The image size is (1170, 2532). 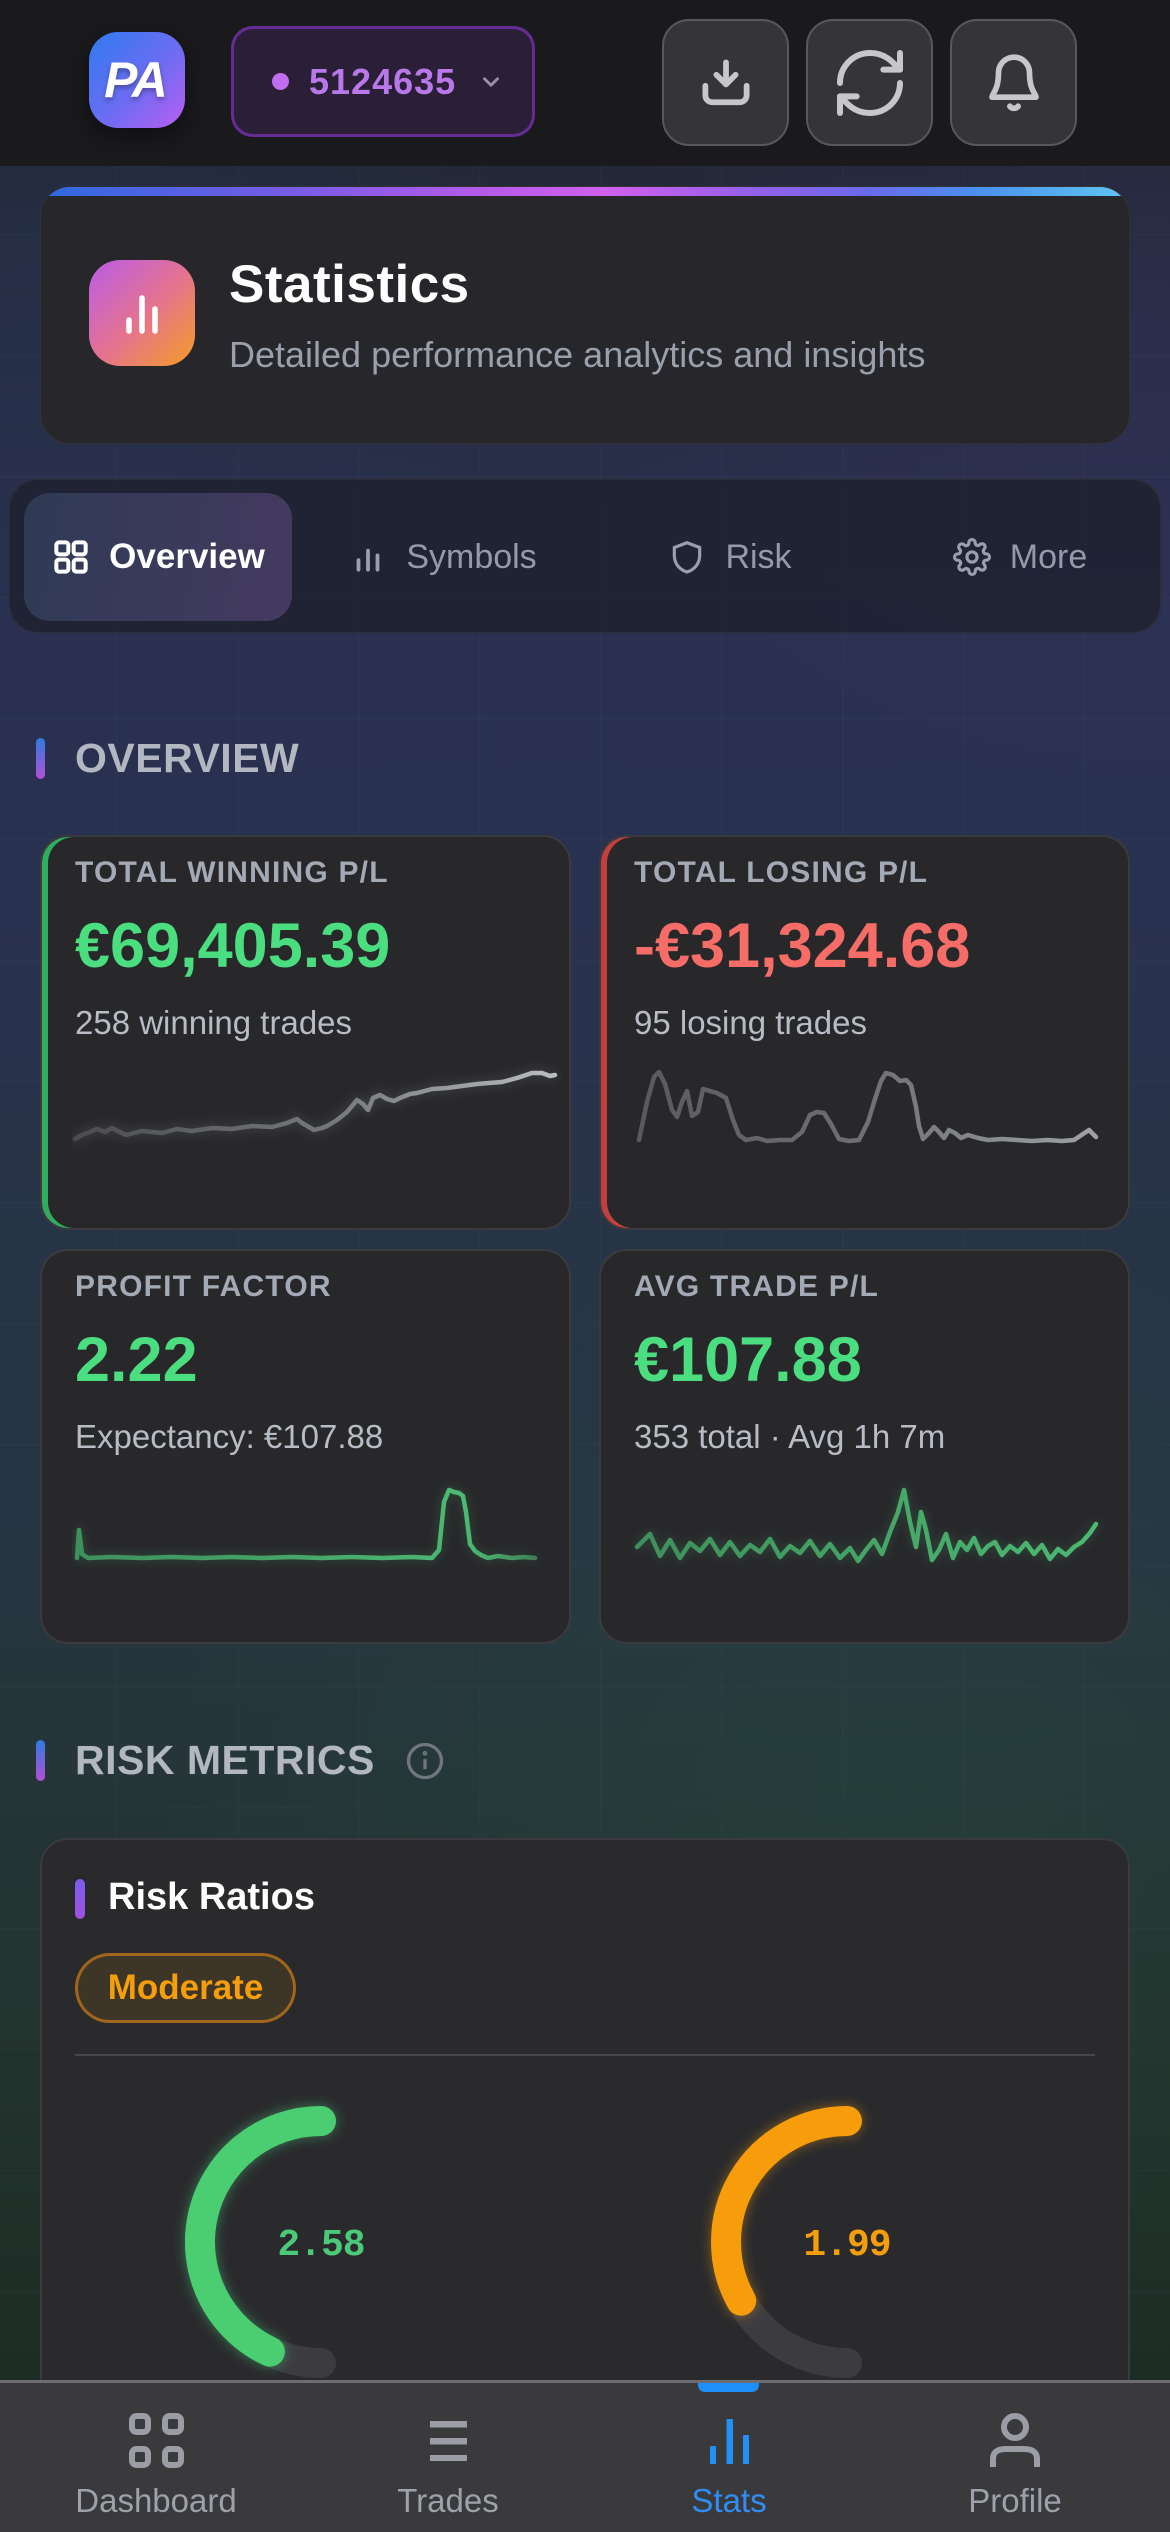 What do you see at coordinates (846, 2245) in the screenshot?
I see `svg-text: 1.99` at bounding box center [846, 2245].